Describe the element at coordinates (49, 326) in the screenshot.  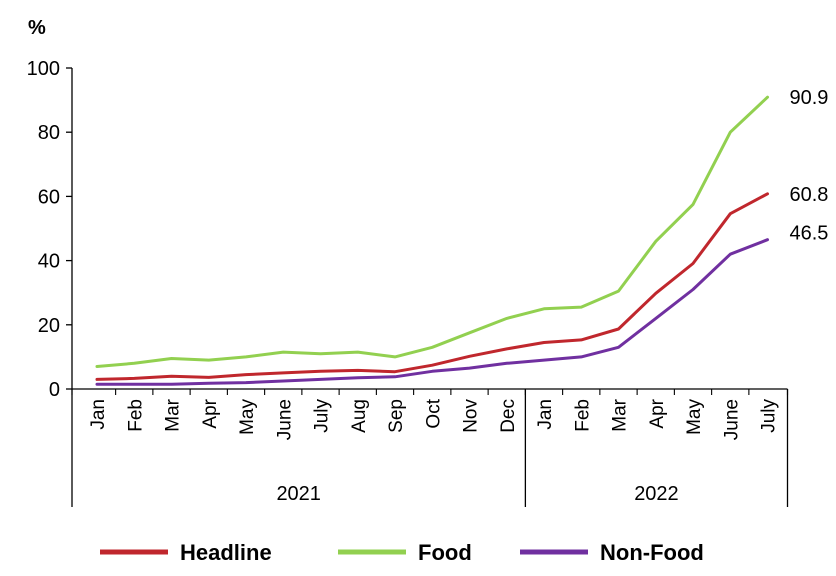
I see `y-tick-label: 20` at that location.